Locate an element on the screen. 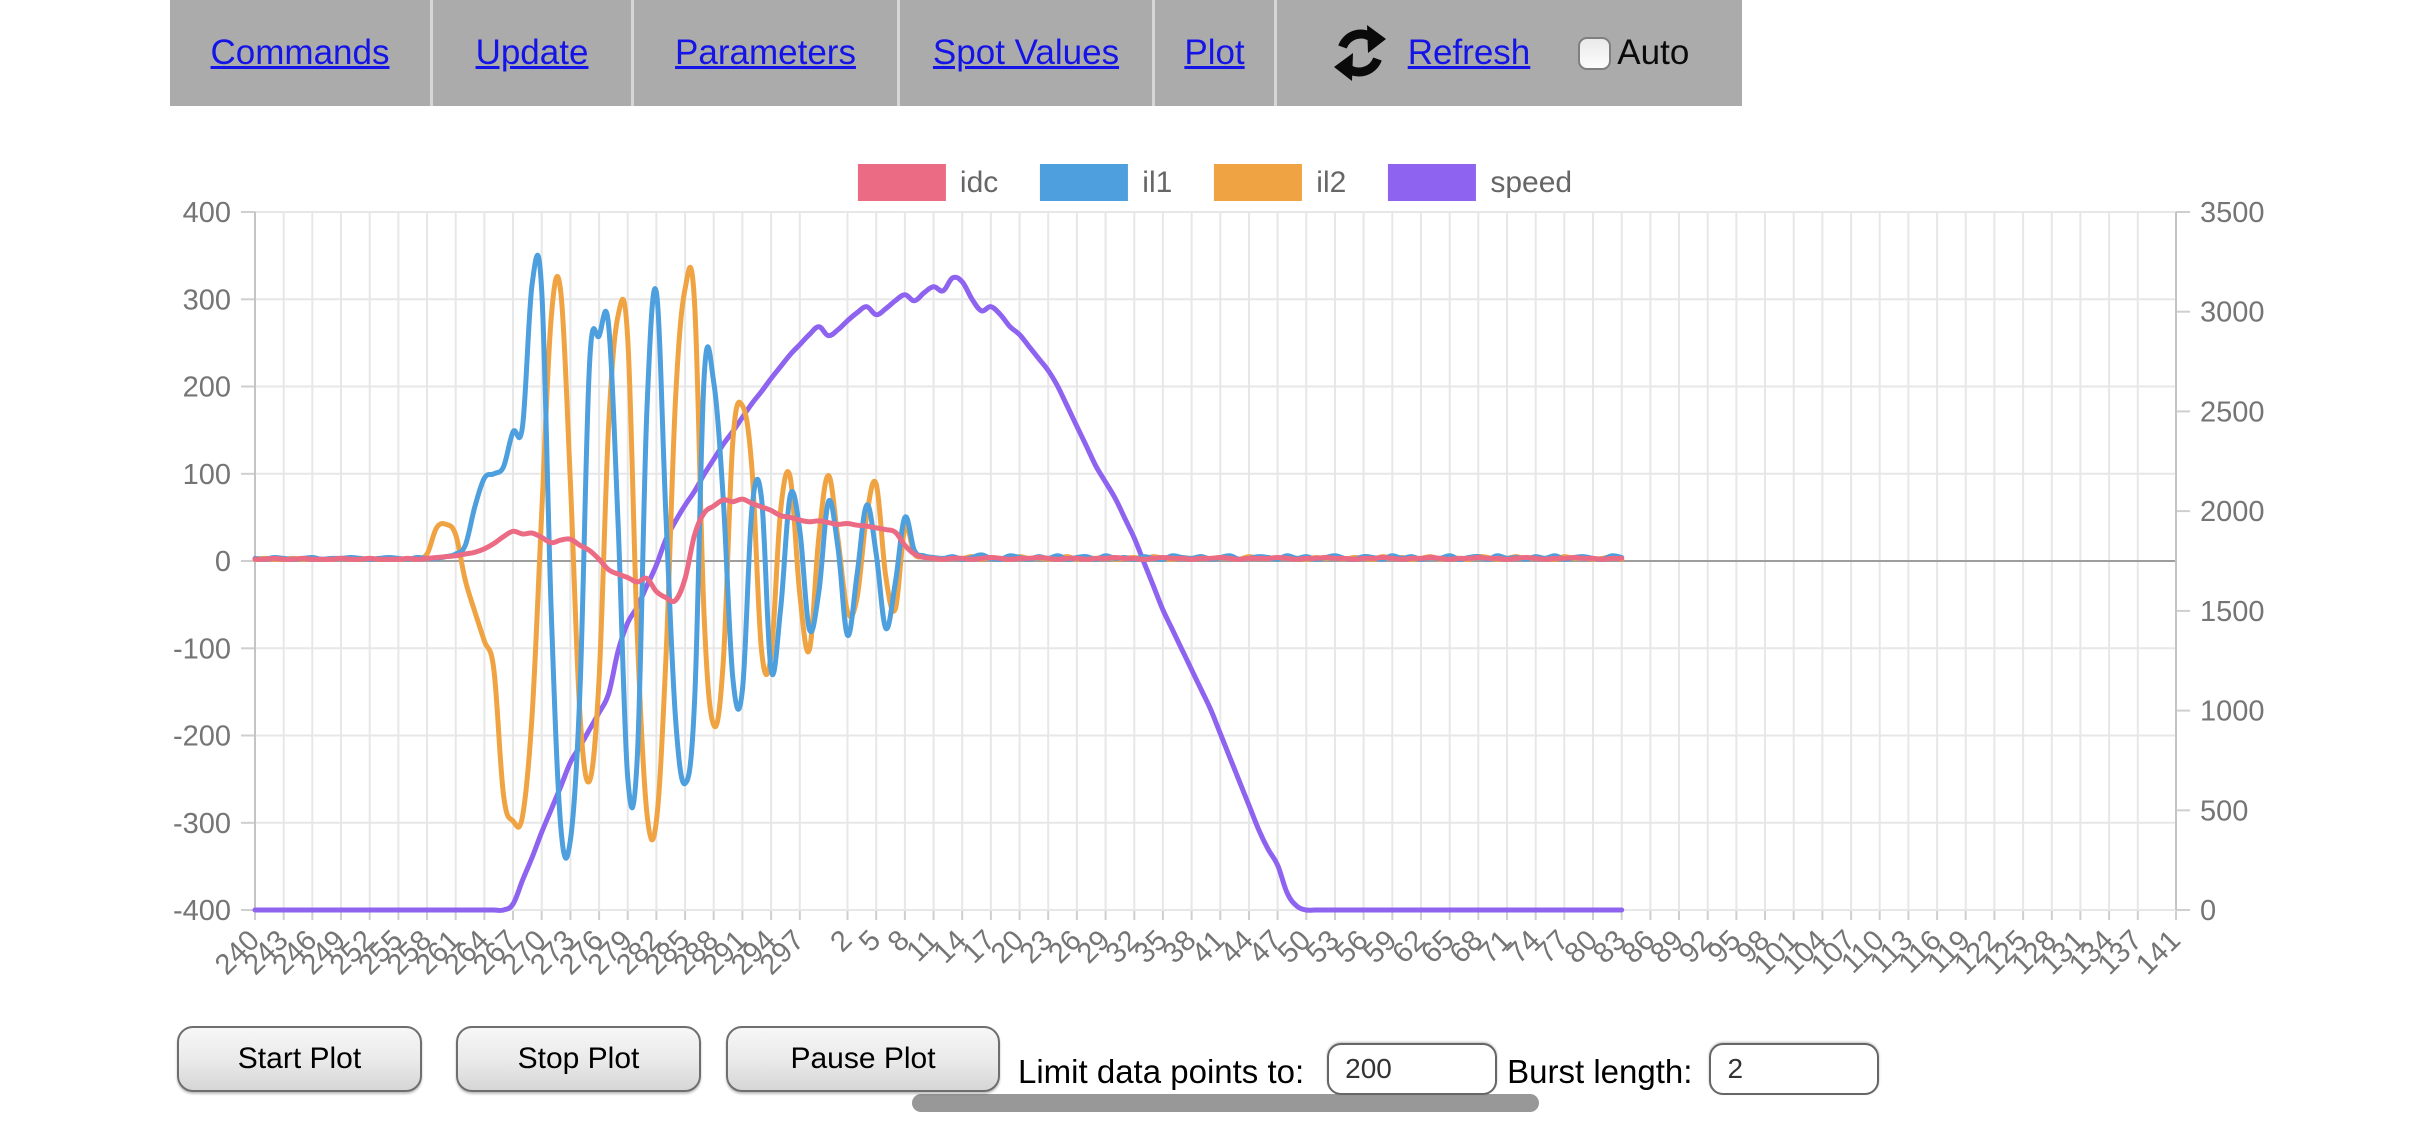 This screenshot has width=2436, height=1125. svg-text: -100 is located at coordinates (202, 649).